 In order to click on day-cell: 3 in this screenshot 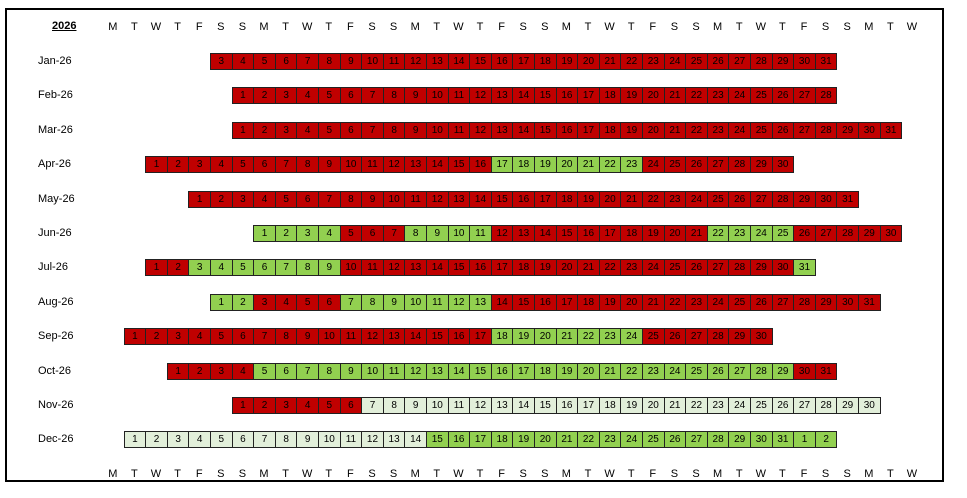, I will do `click(286, 130)`.